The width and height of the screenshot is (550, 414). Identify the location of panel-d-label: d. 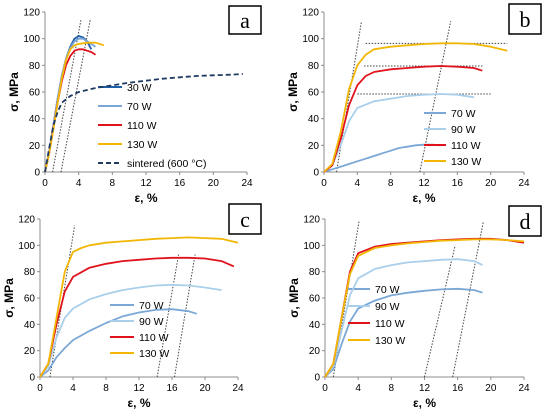
(525, 221).